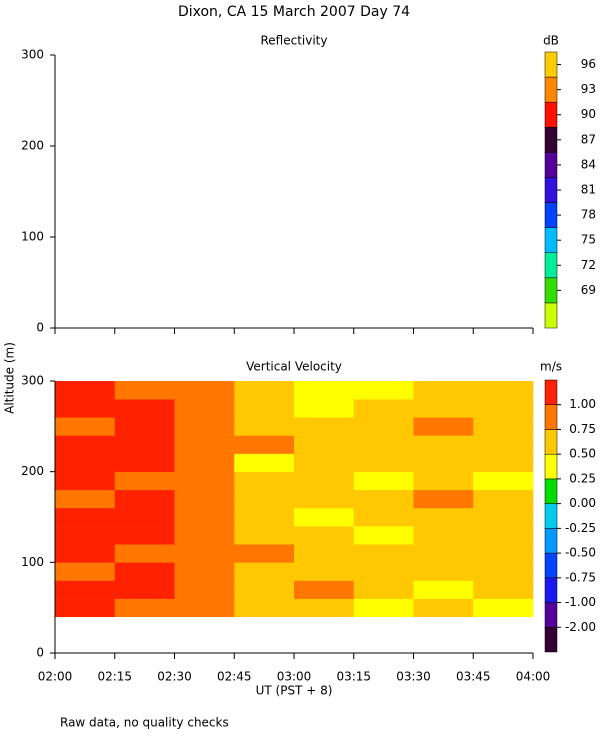  Describe the element at coordinates (588, 265) in the screenshot. I see `colorbar-tick-label: 72` at that location.